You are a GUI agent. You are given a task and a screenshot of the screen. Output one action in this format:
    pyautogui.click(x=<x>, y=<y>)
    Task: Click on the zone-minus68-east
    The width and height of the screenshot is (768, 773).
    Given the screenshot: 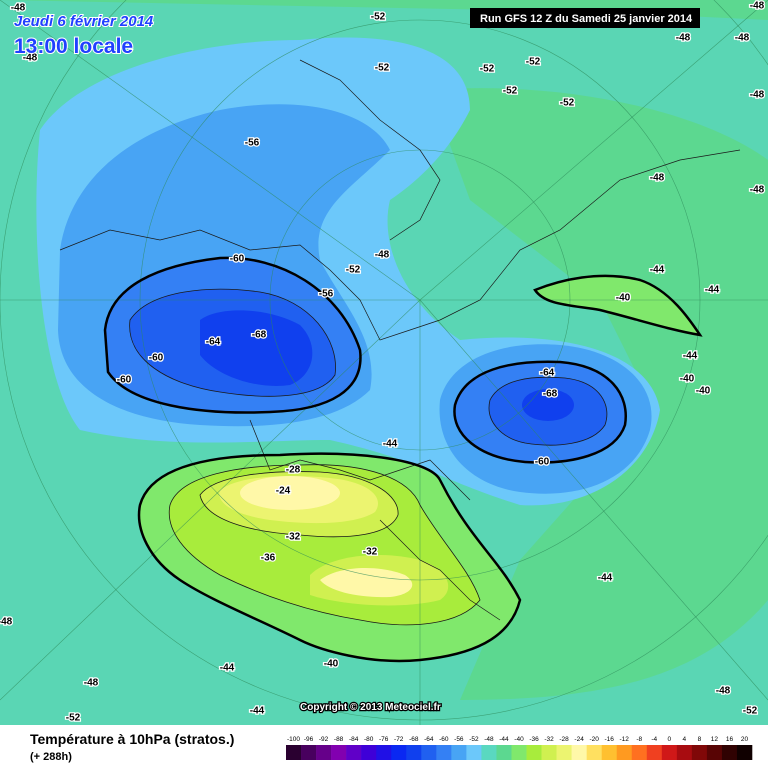 What is the action you would take?
    pyautogui.click(x=548, y=405)
    